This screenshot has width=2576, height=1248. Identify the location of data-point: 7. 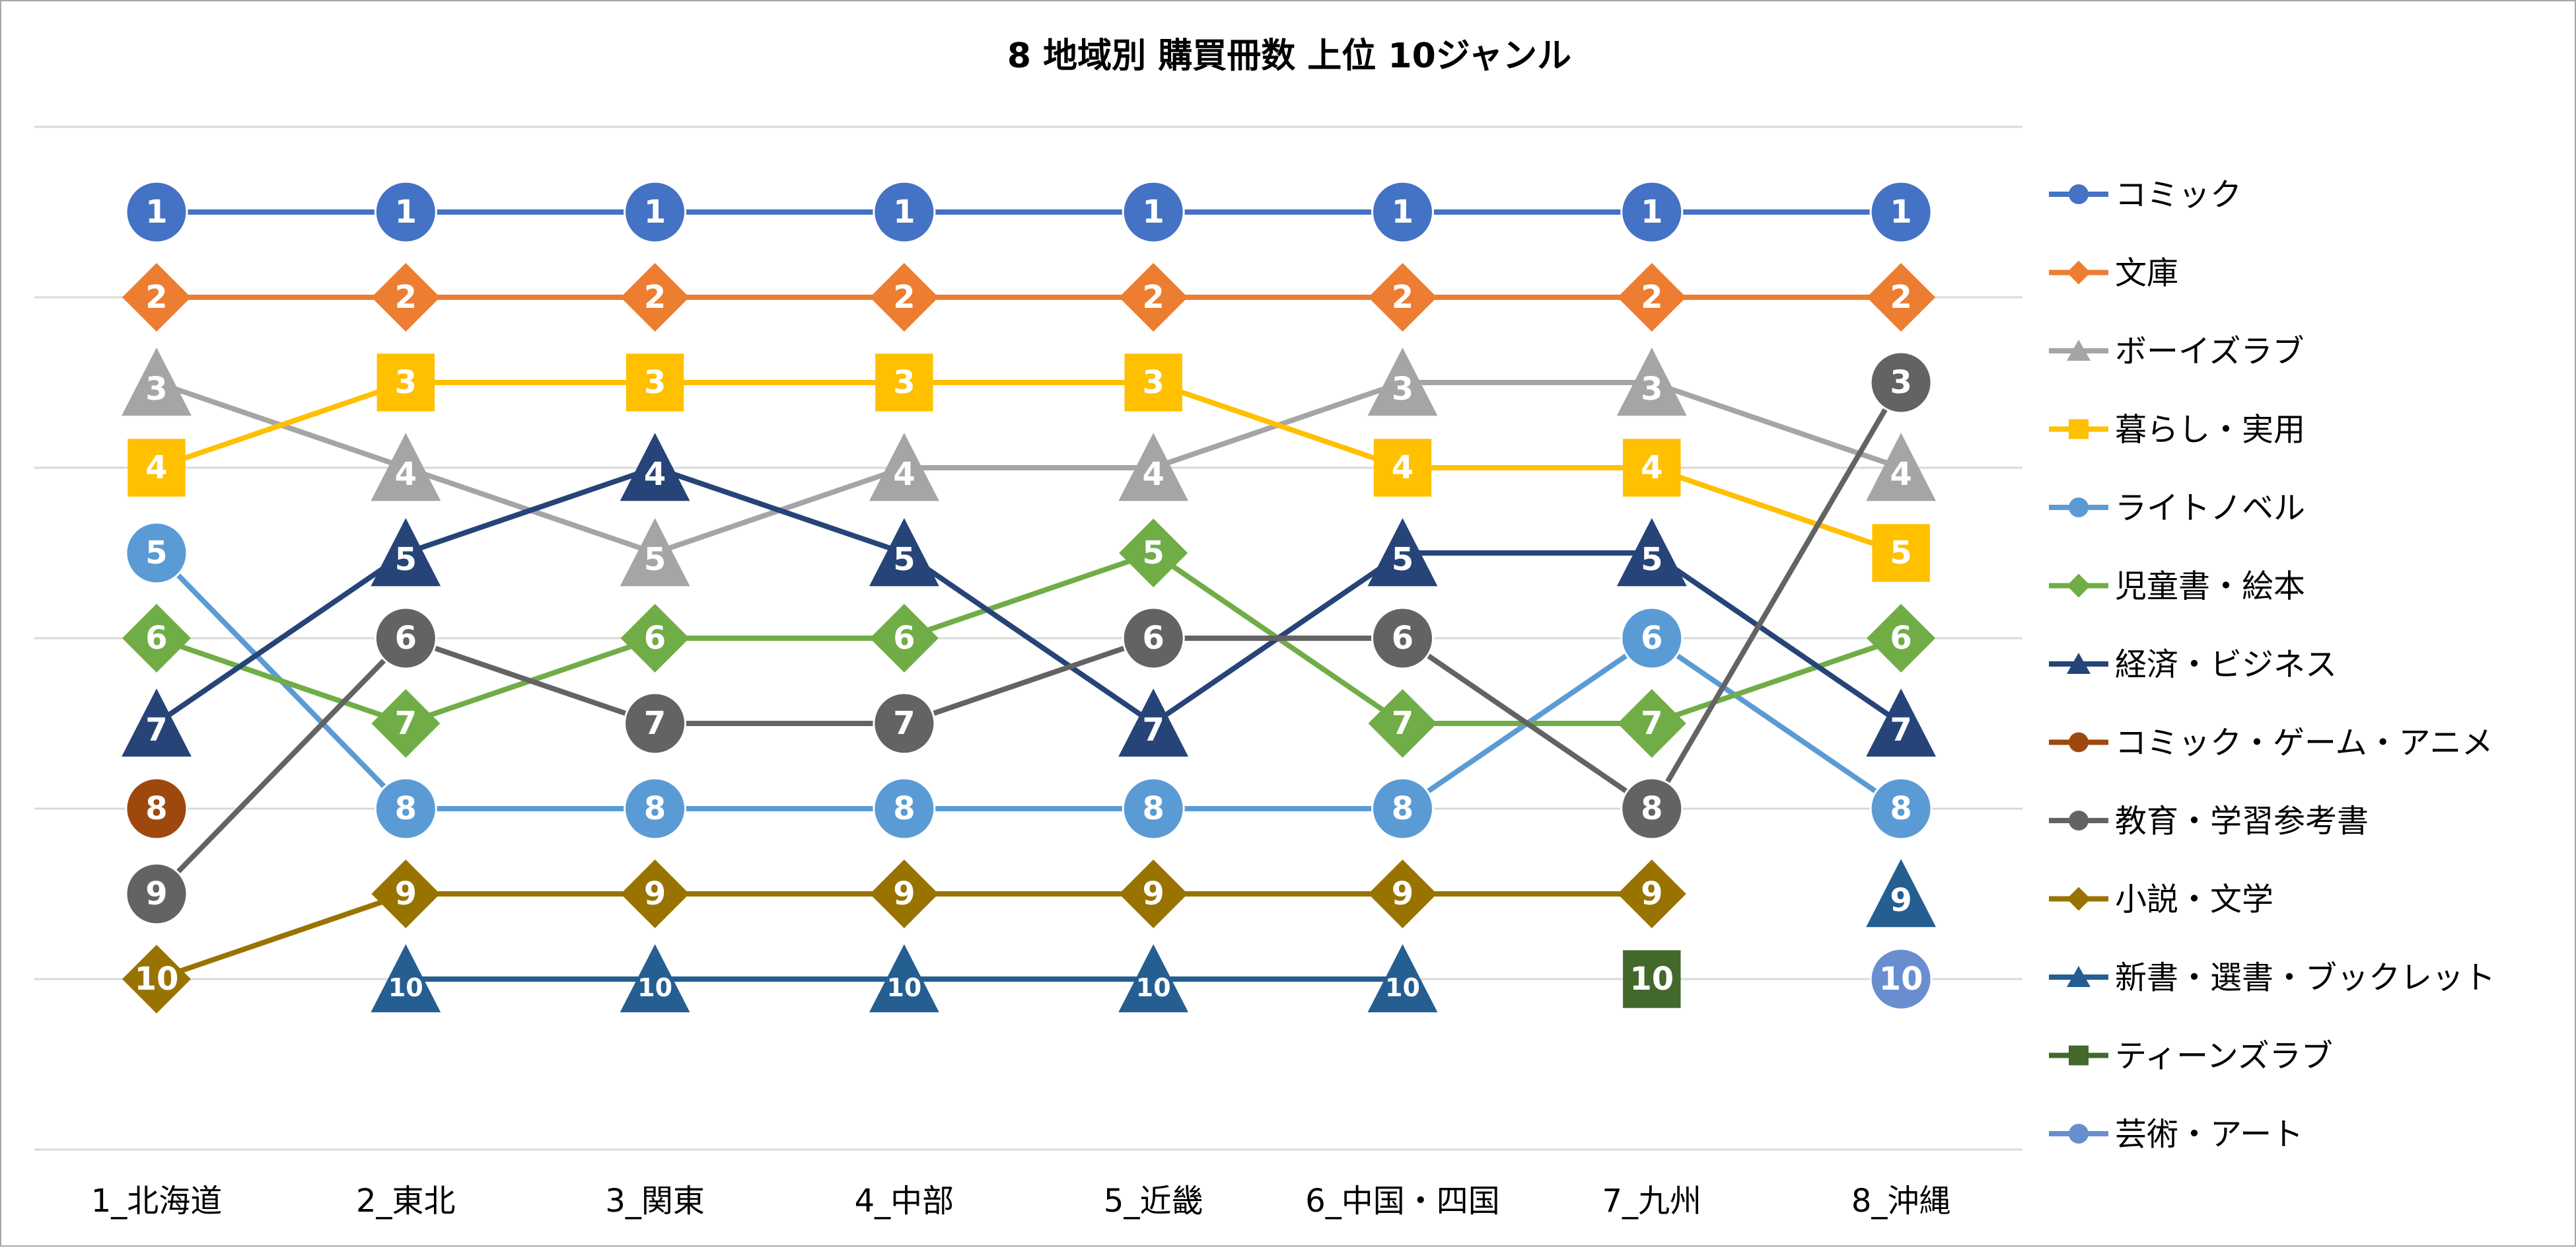
(157, 722).